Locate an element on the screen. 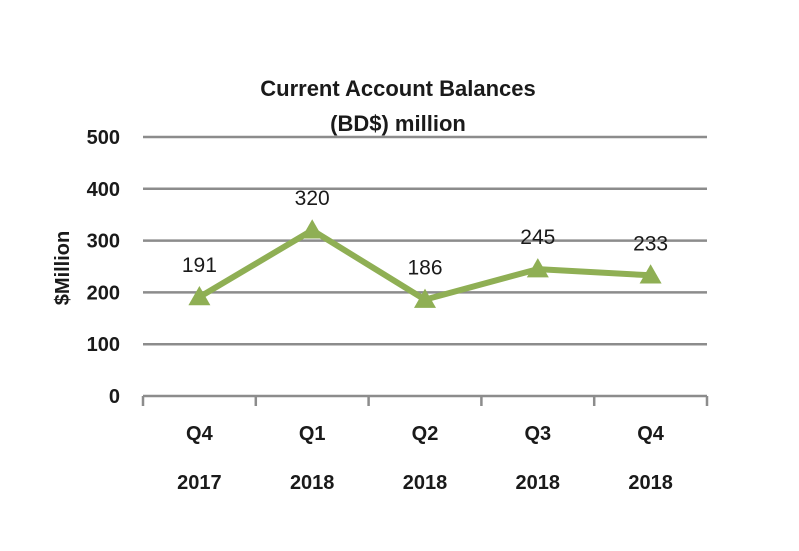 Image resolution: width=799 pixels, height=551 pixels. y-tick-label: 100 is located at coordinates (103, 345).